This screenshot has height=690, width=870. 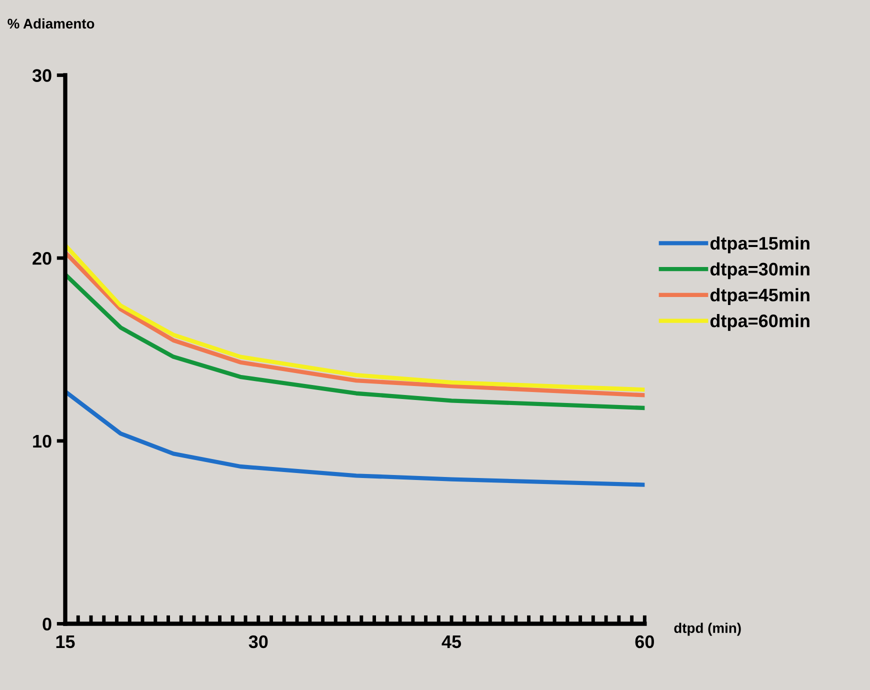 What do you see at coordinates (42, 258) in the screenshot?
I see `y-tick-label: 20` at bounding box center [42, 258].